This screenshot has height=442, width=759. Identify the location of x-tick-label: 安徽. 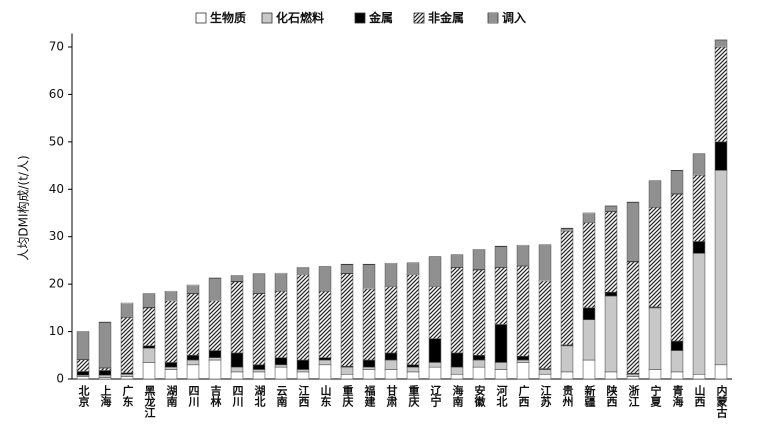
(480, 396).